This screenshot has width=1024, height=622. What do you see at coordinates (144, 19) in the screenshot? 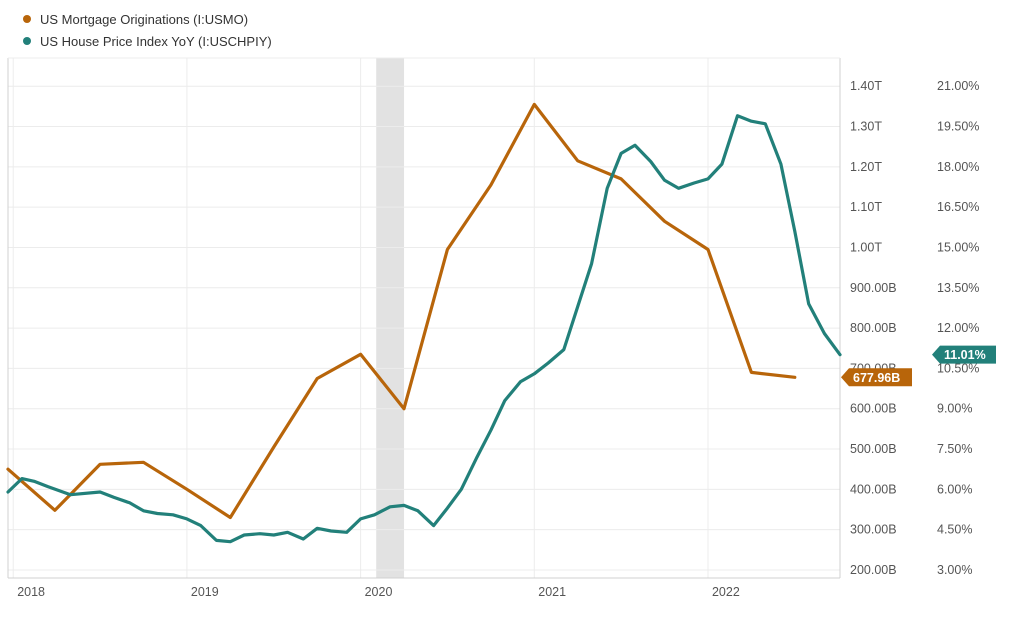
I see `legend-label-mortgage: US Mortgage Originations (I:USMO)` at bounding box center [144, 19].